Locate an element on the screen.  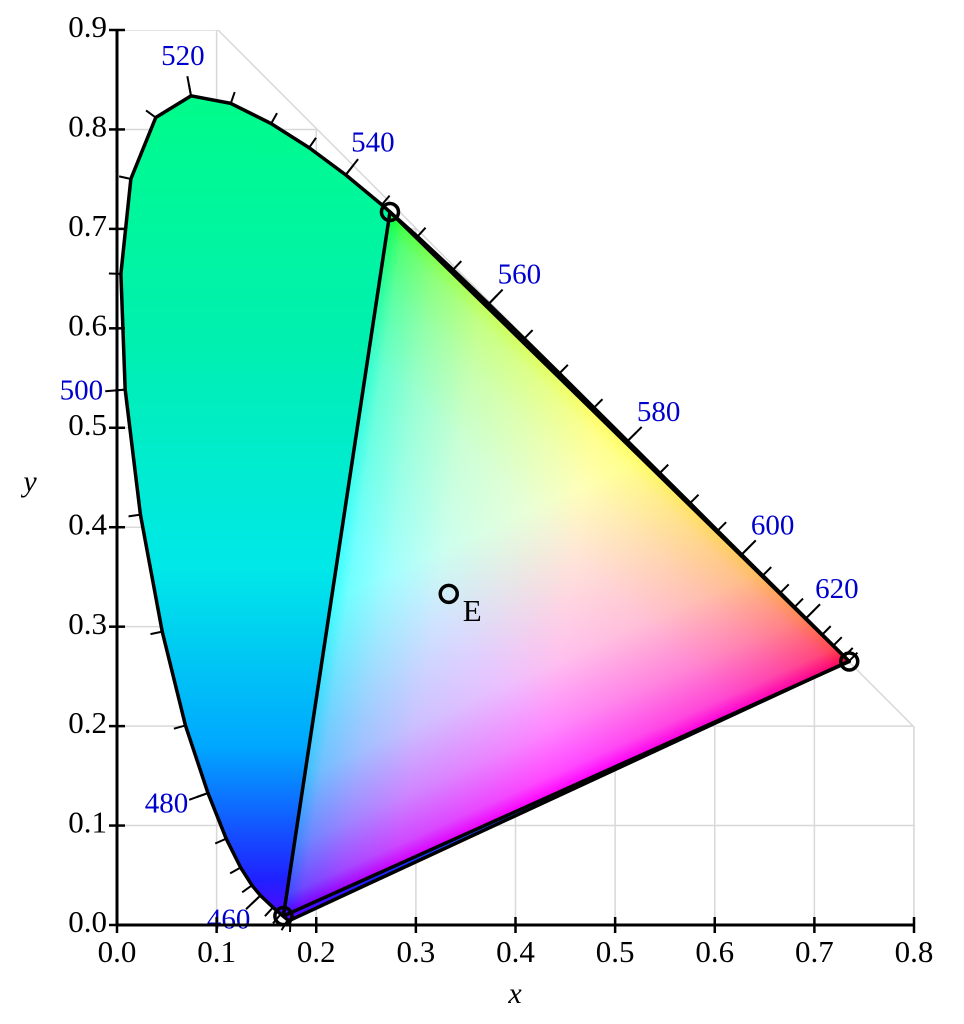
white-point-label: E is located at coordinates (472, 610).